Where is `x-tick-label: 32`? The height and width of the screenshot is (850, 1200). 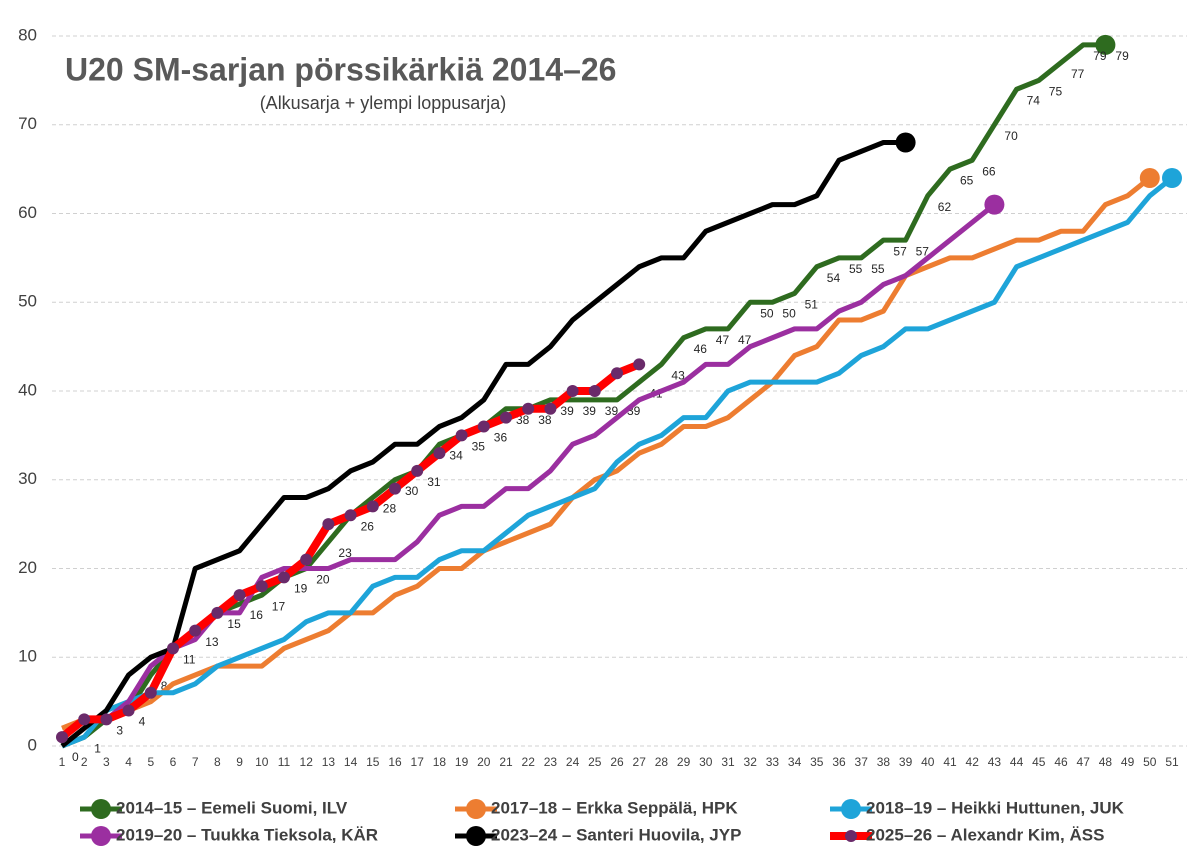
x-tick-label: 32 is located at coordinates (751, 762).